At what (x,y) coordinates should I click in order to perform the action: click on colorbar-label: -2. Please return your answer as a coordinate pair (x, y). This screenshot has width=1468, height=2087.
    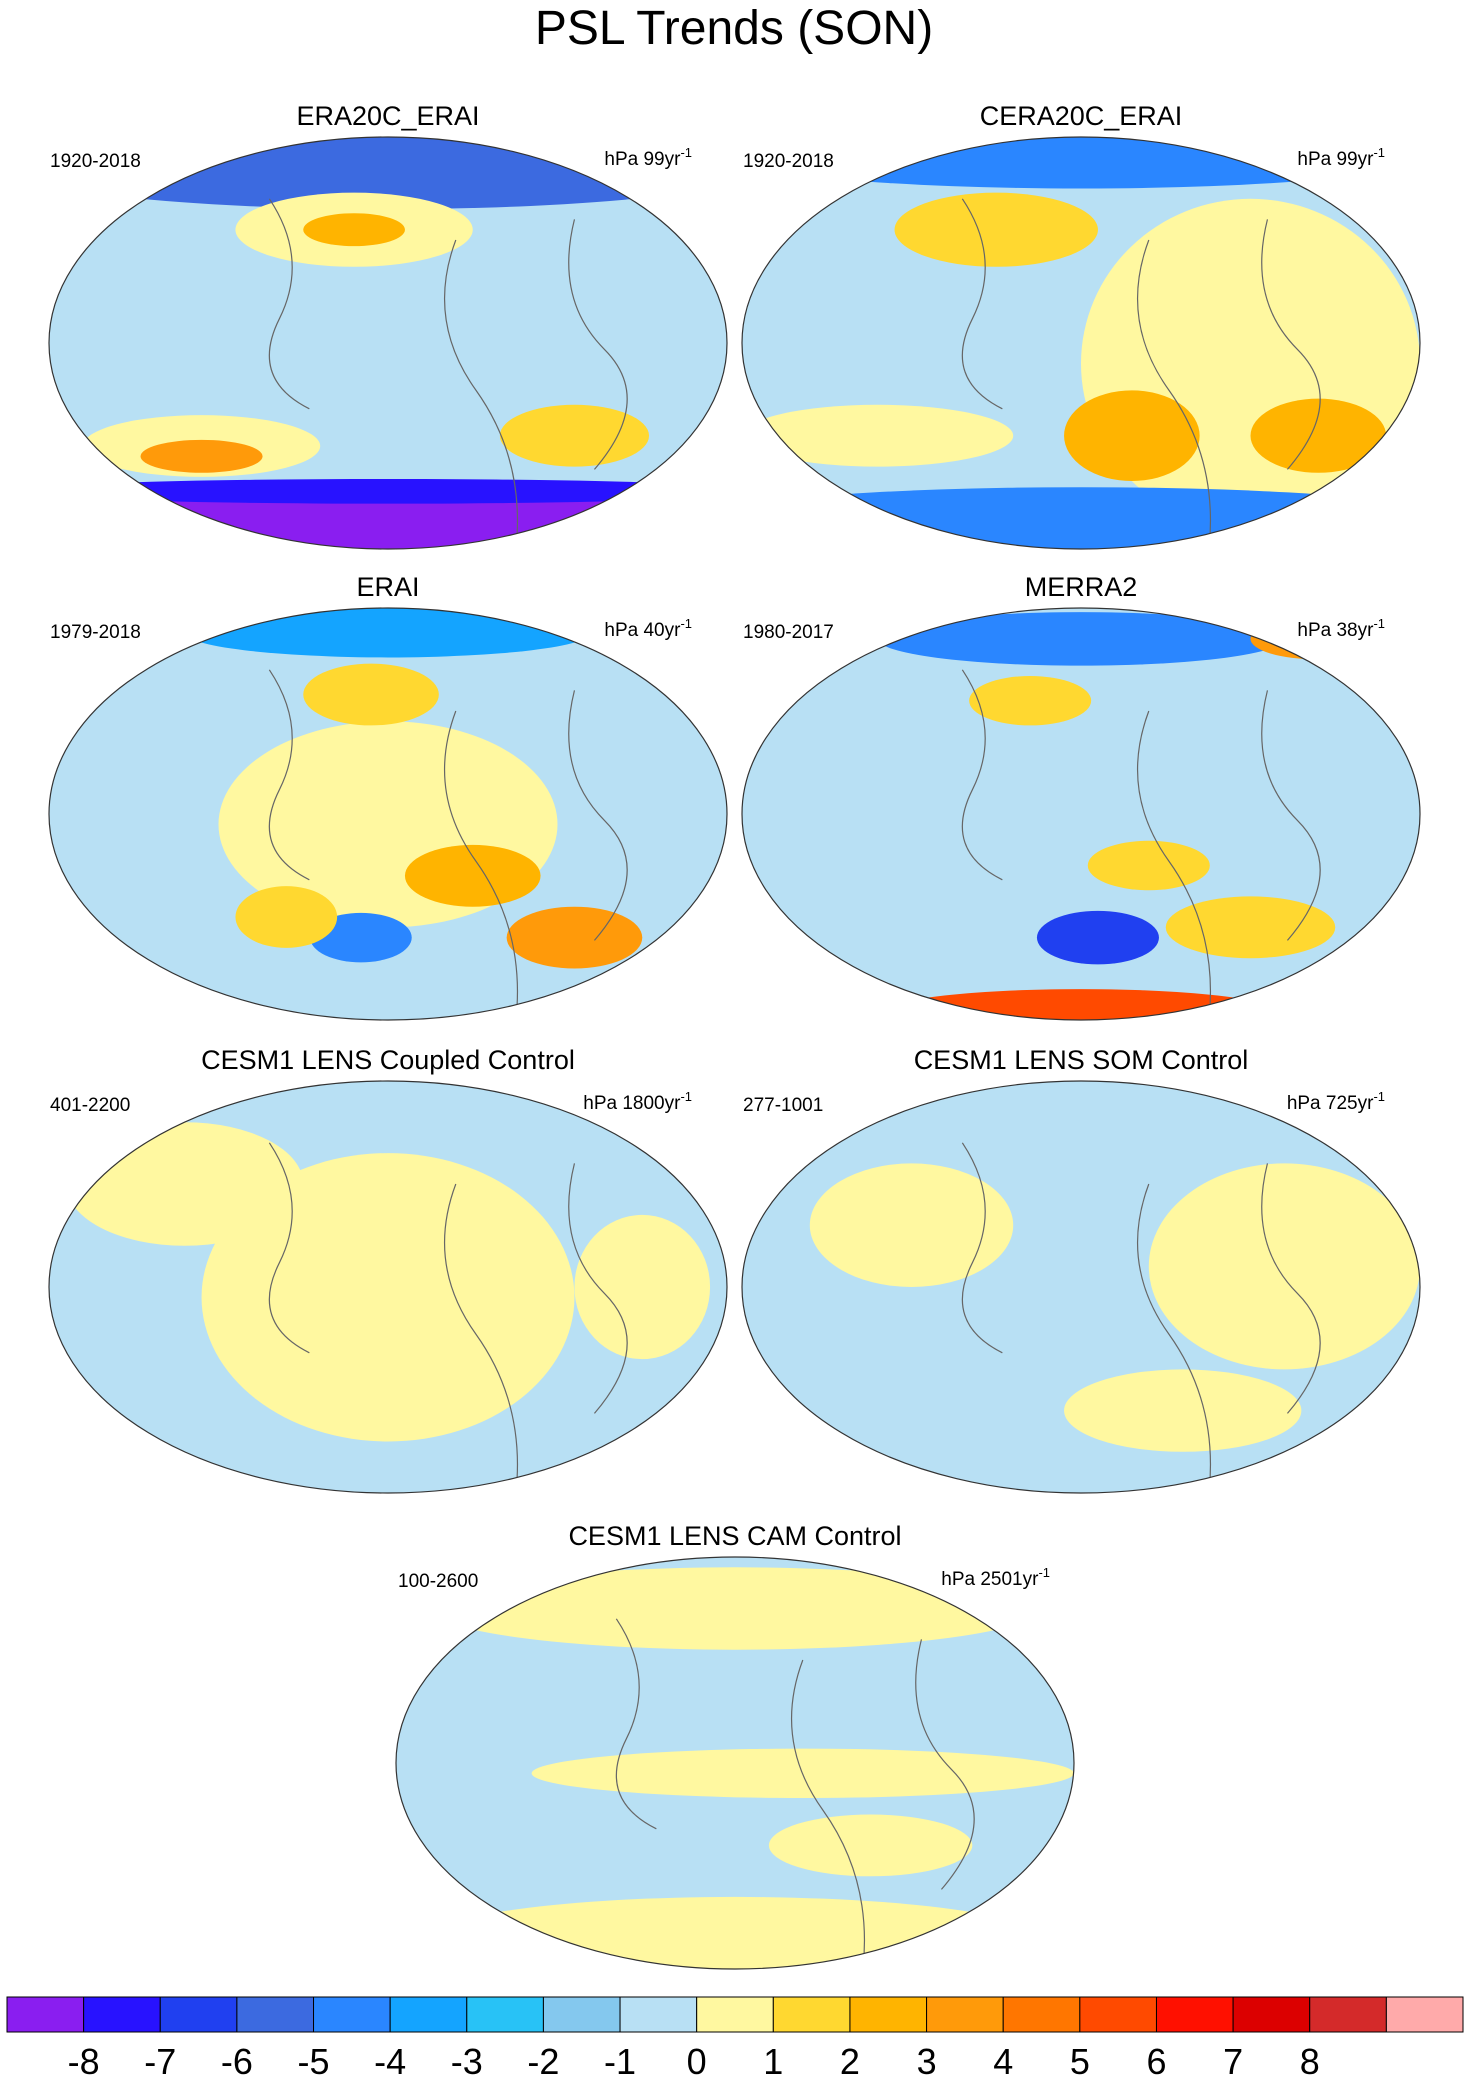
    Looking at the image, I should click on (543, 2061).